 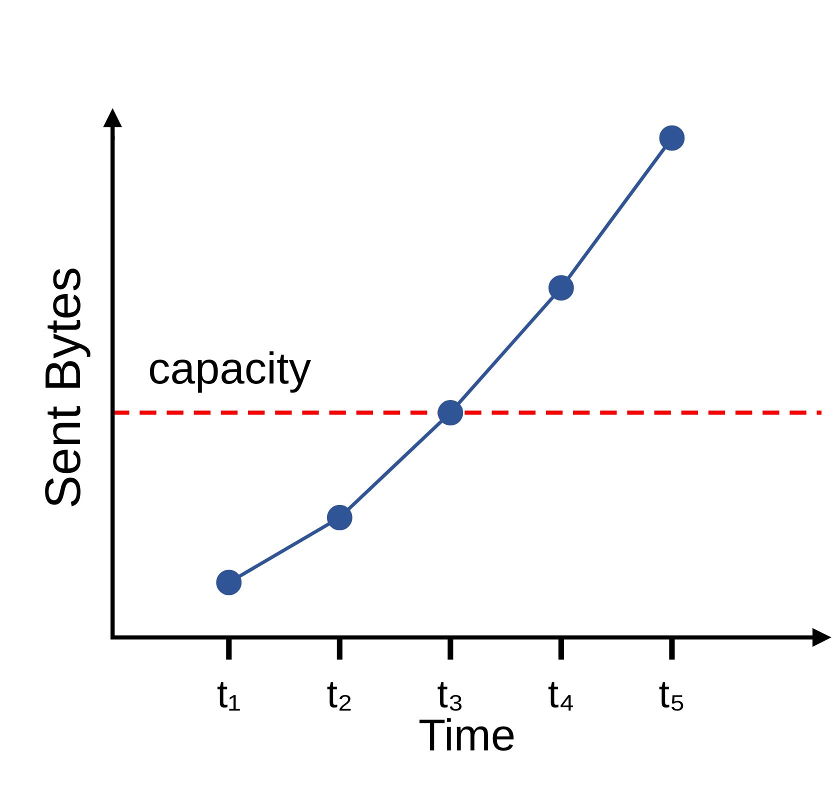 What do you see at coordinates (671, 696) in the screenshot?
I see `x-tick-label: t₅` at bounding box center [671, 696].